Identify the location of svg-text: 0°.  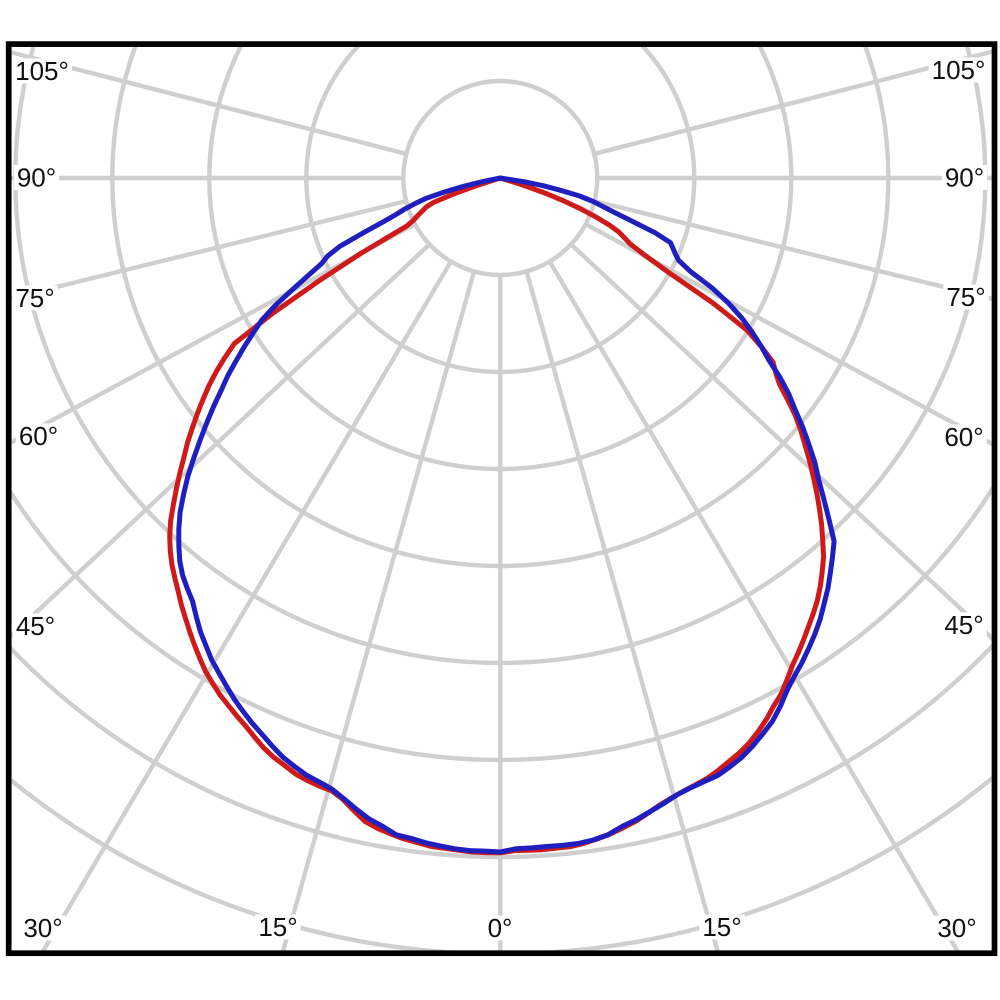
(500, 928).